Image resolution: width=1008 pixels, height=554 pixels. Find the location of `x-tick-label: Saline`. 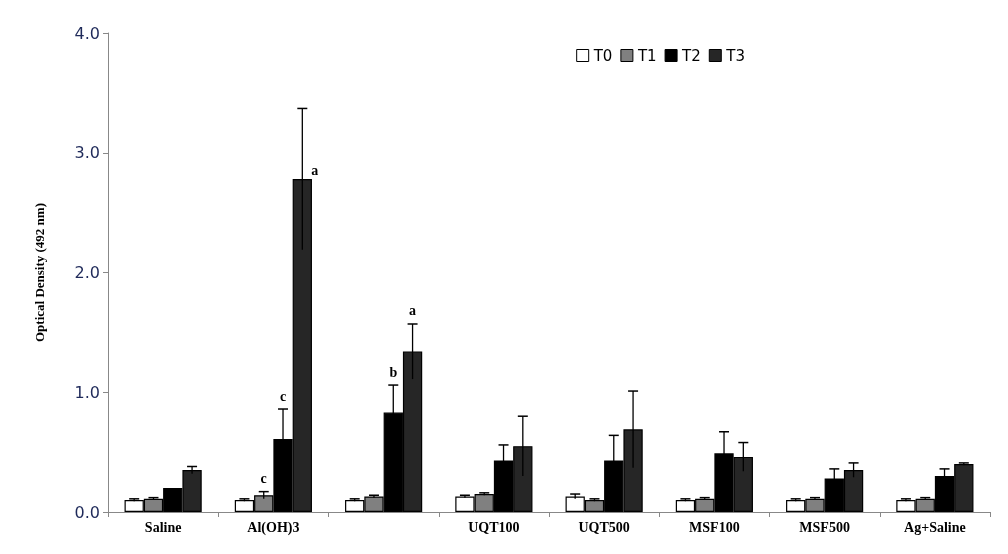

x-tick-label: Saline is located at coordinates (163, 527).